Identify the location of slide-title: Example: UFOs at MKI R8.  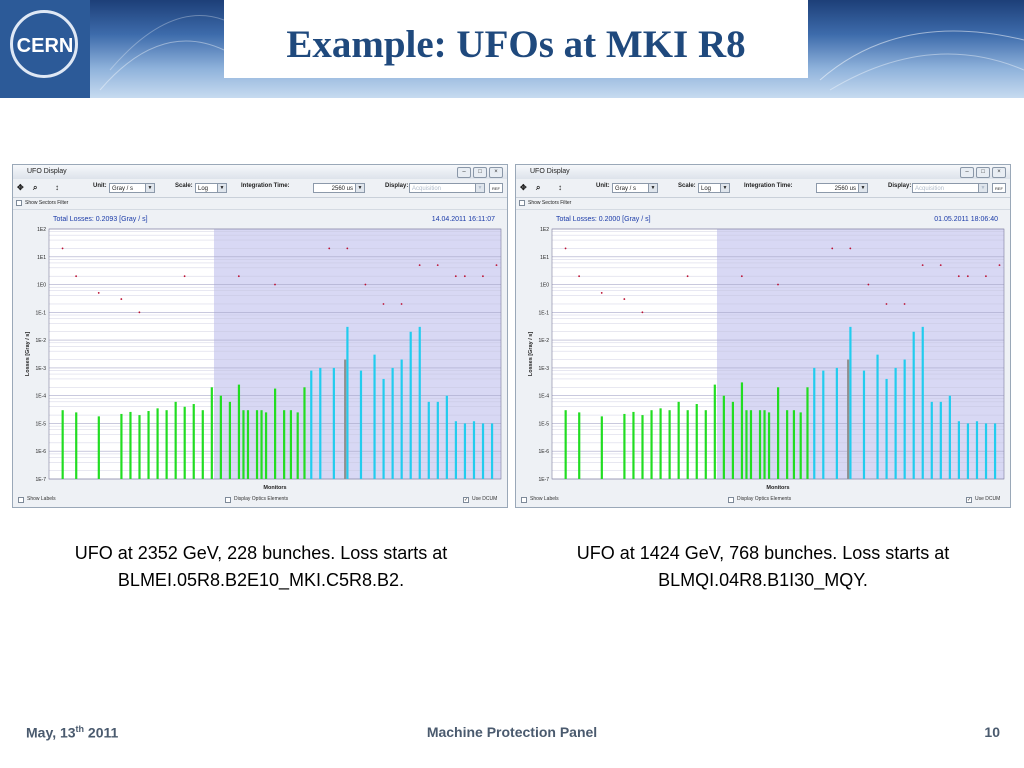
(516, 44).